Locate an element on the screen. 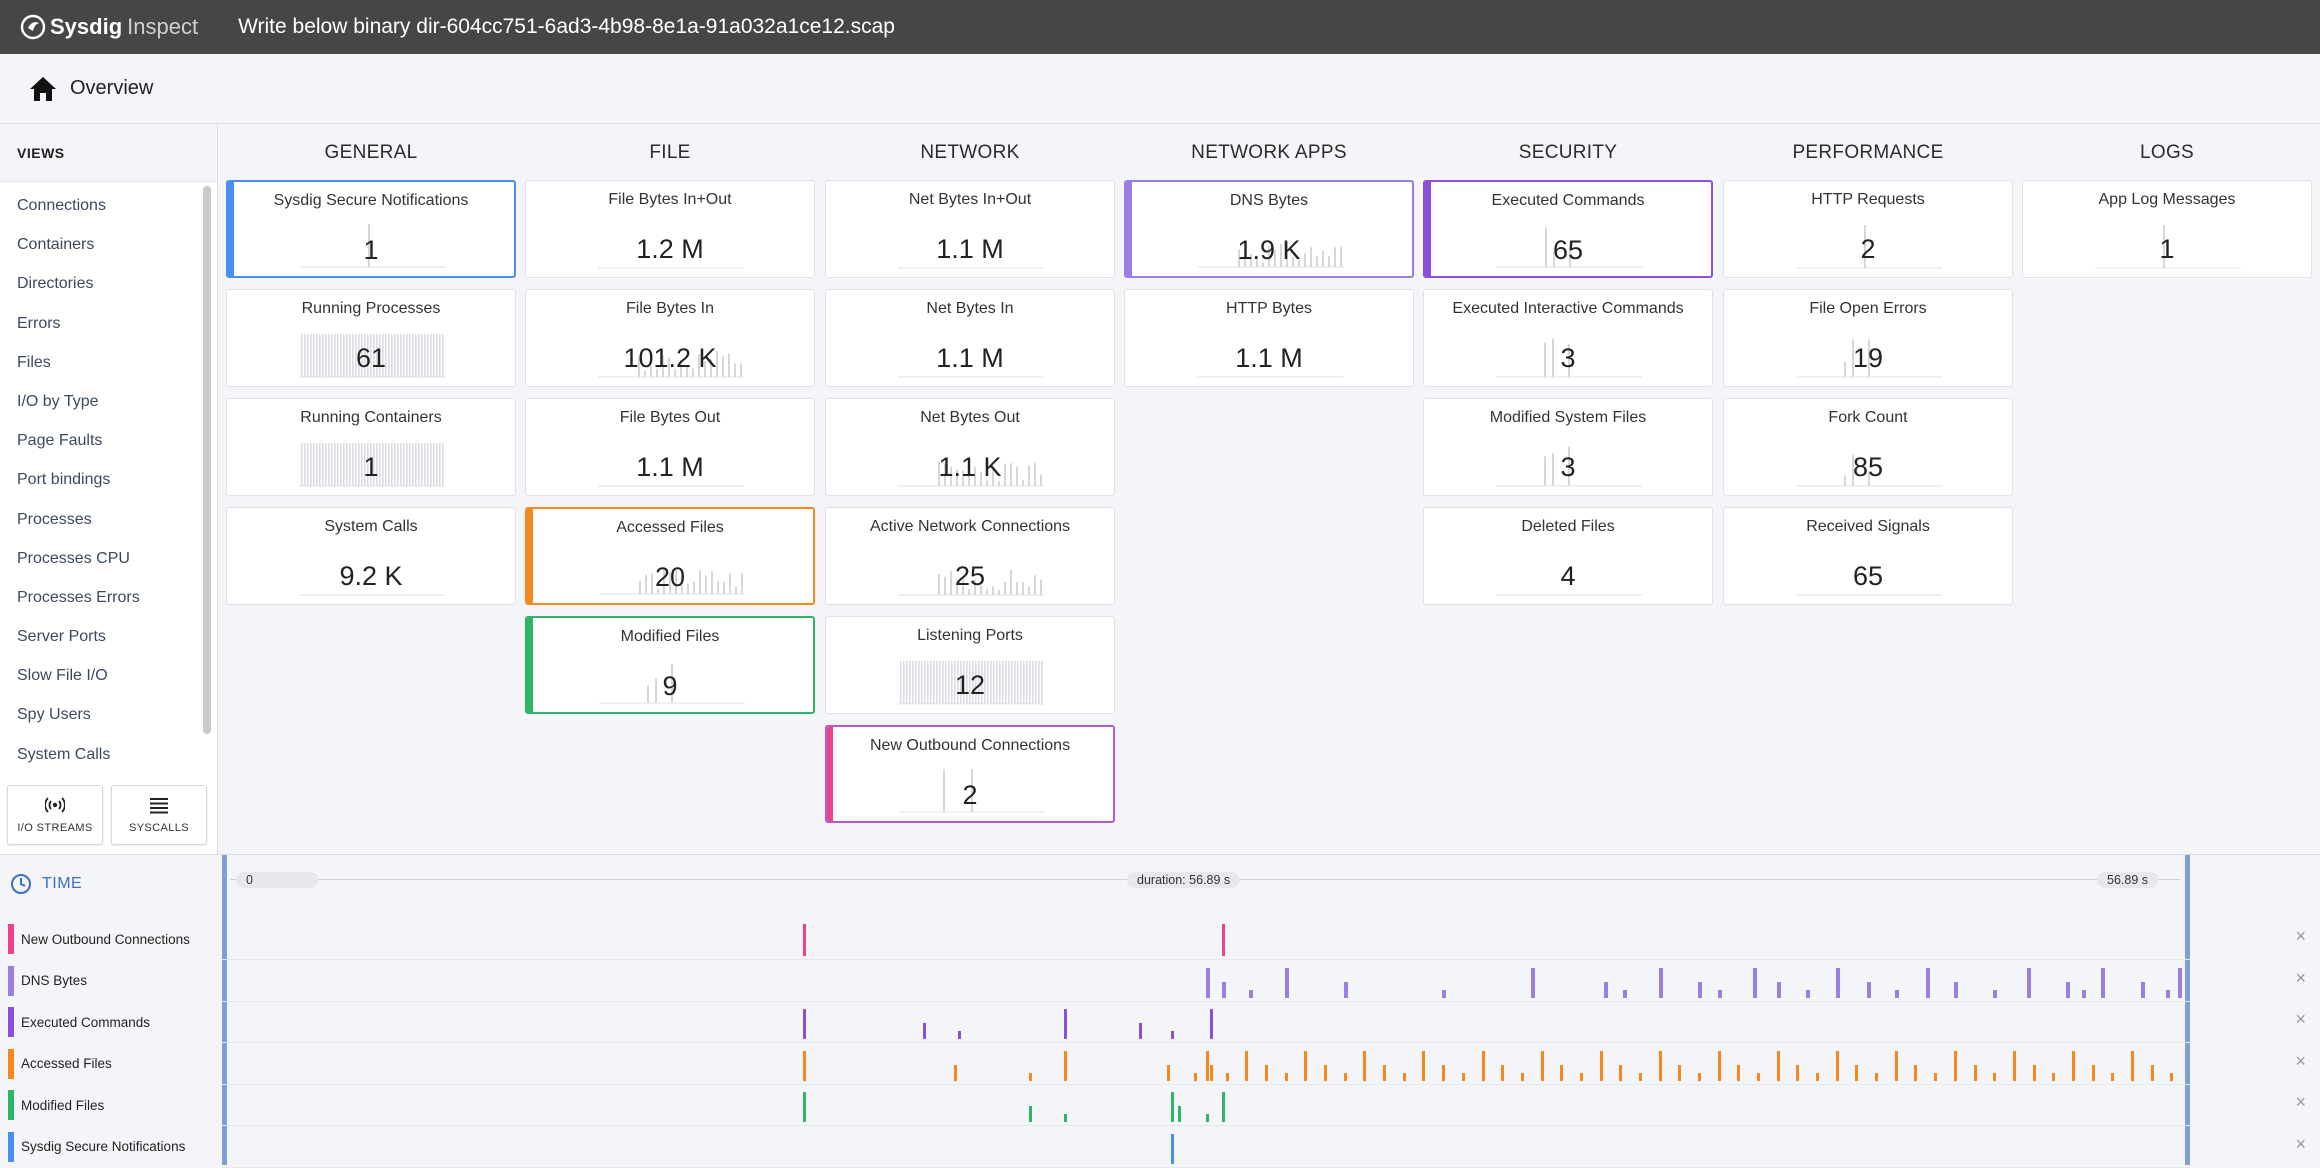  timeline-row-label: Modified Files is located at coordinates (56, 1105).